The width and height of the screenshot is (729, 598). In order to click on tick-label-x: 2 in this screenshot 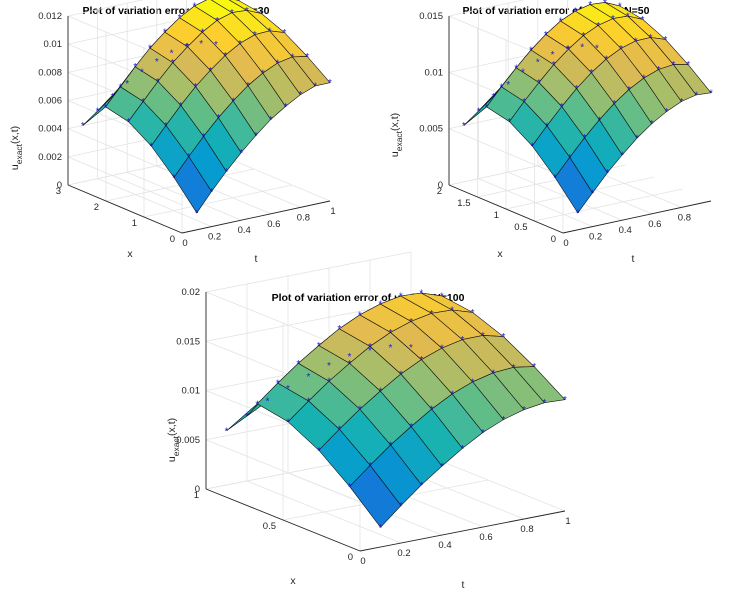, I will do `click(96, 207)`.